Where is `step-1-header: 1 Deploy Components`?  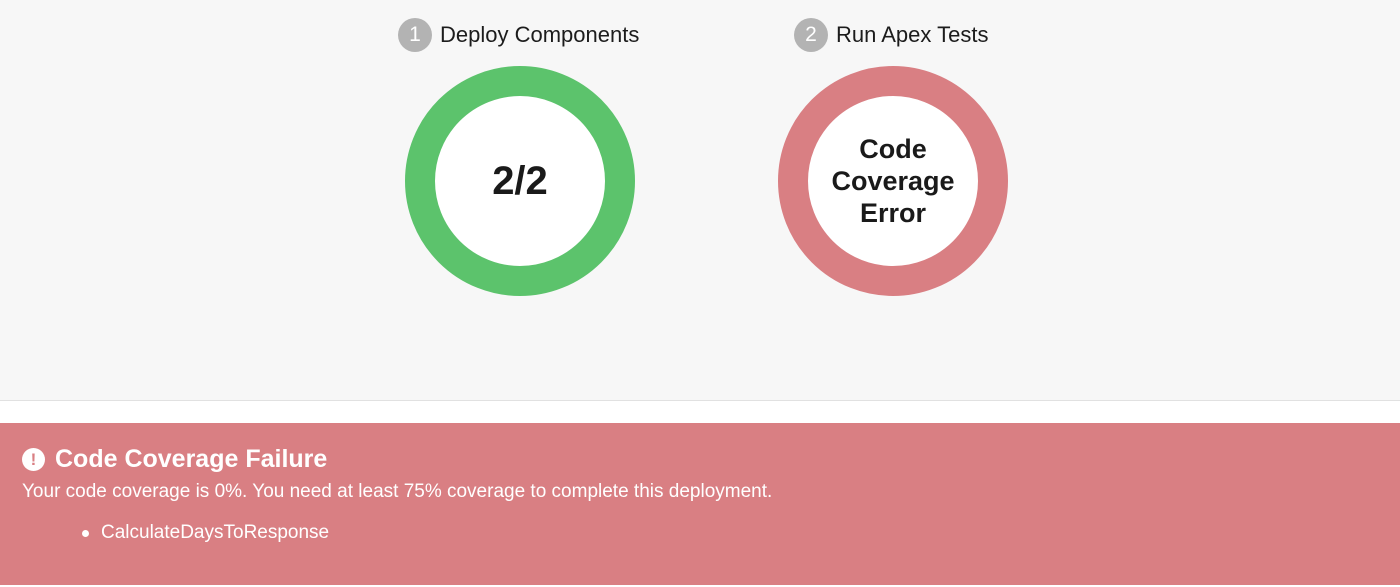
step-1-header: 1 Deploy Components is located at coordinates (518, 35).